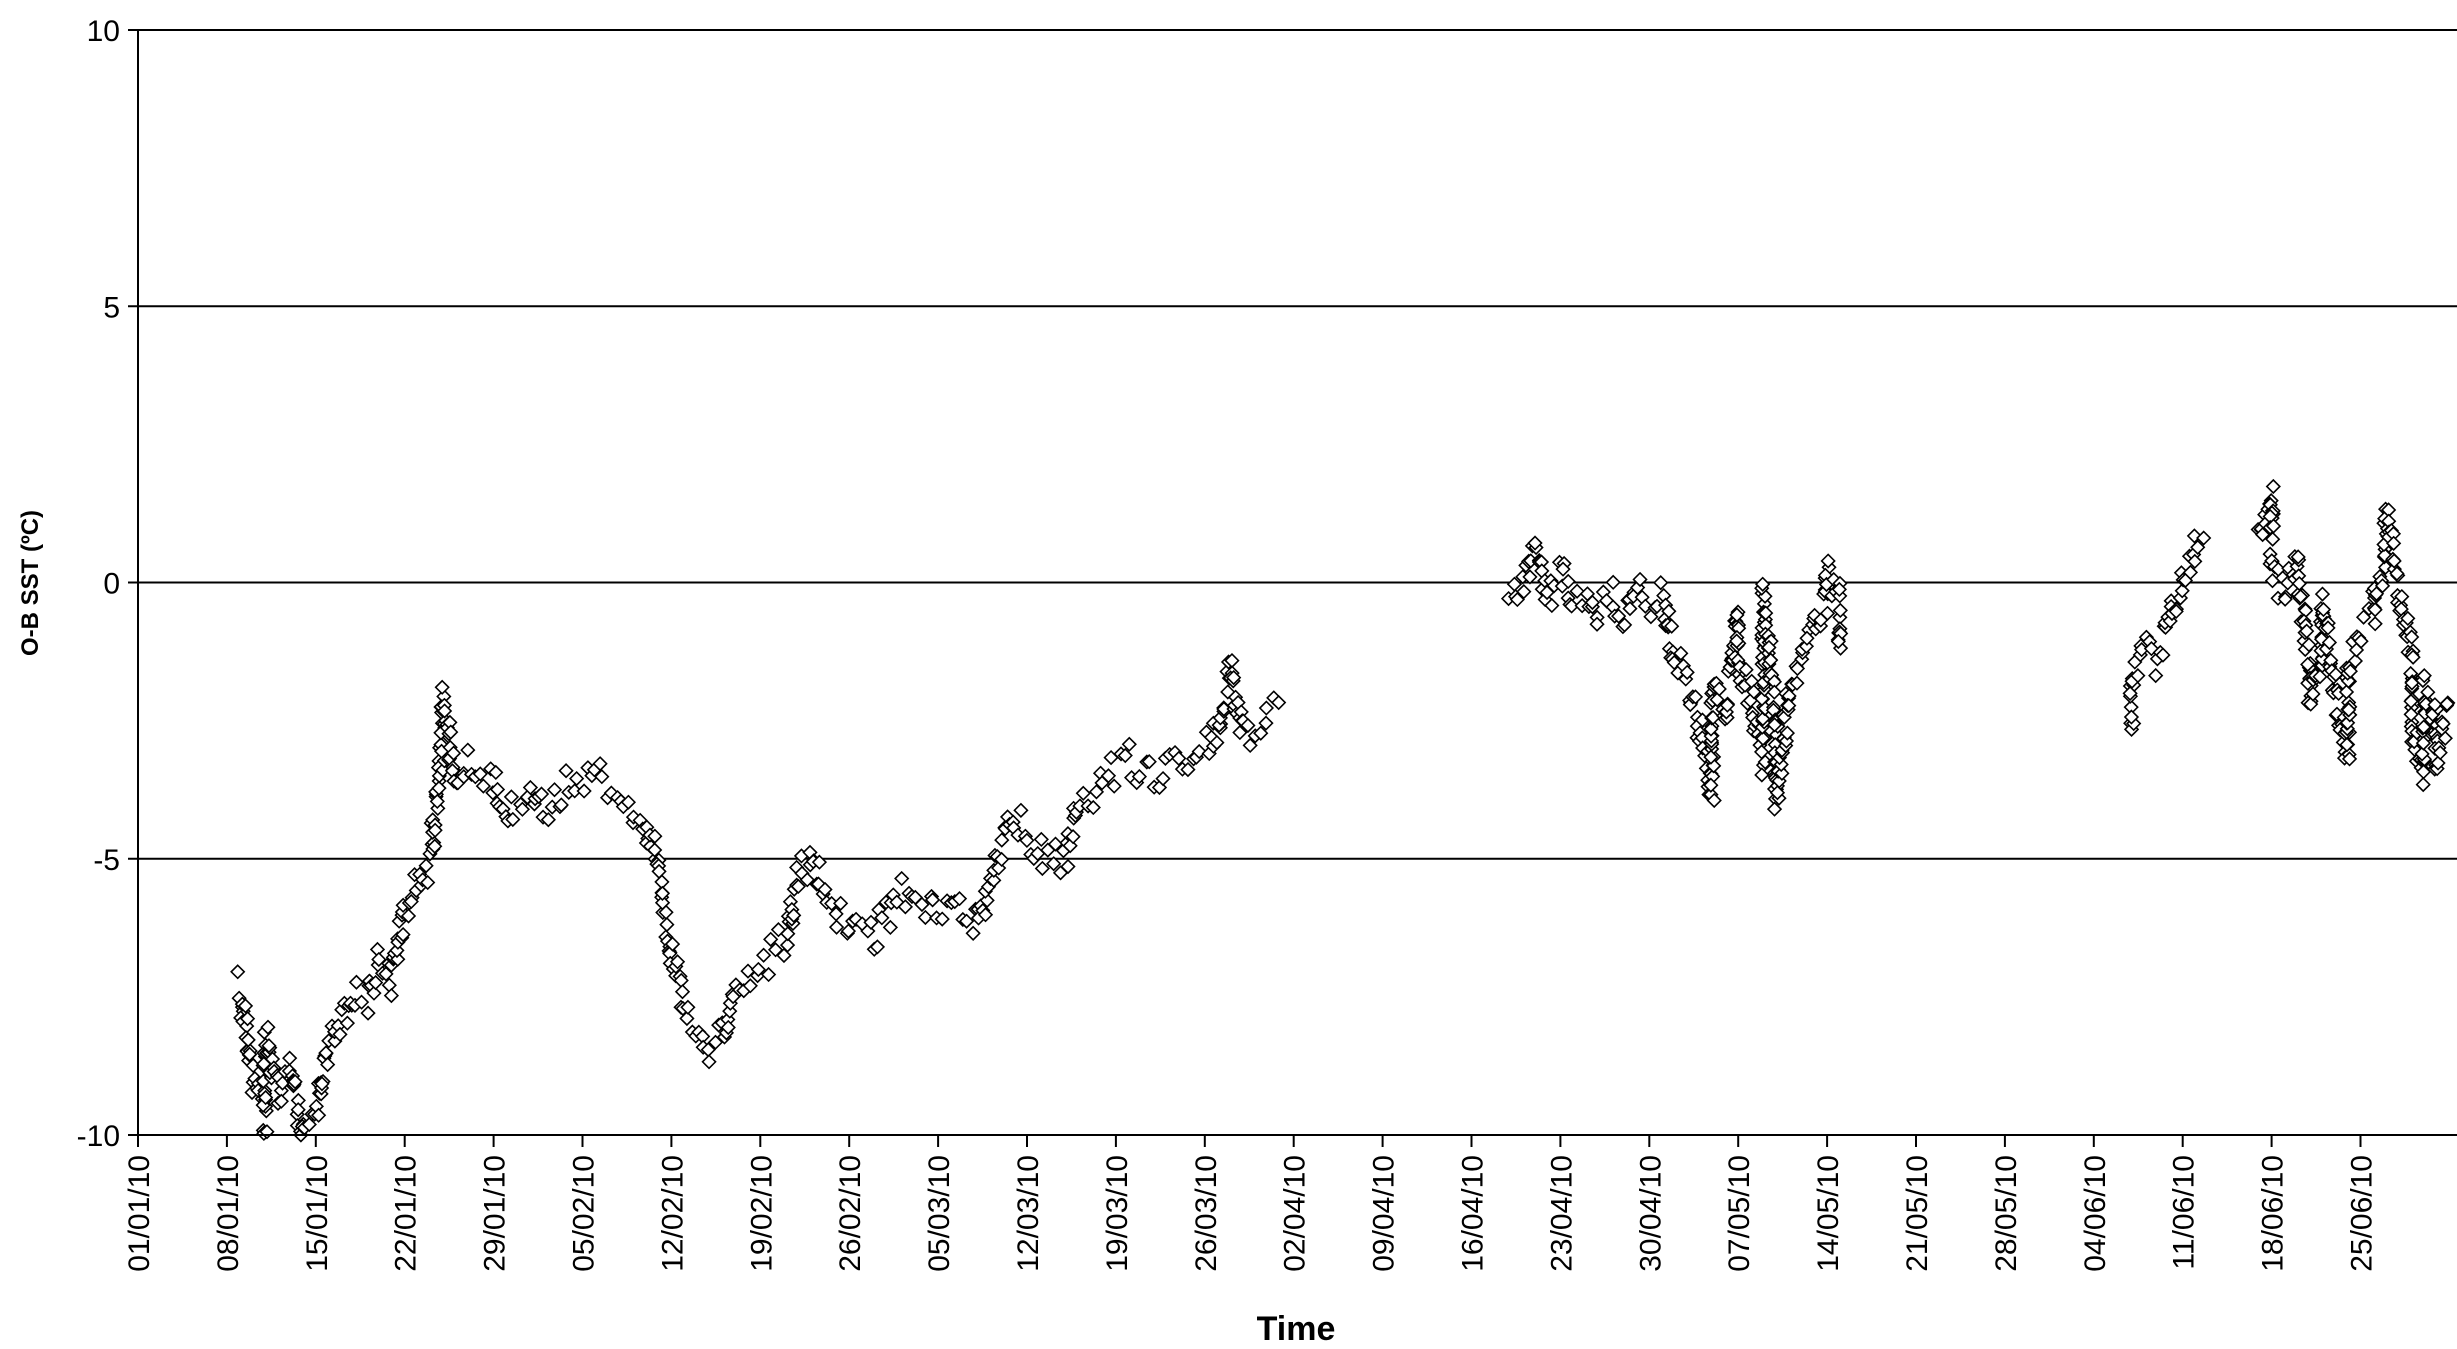  What do you see at coordinates (228, 1213) in the screenshot?
I see `x-tick-label: 08/01/10` at bounding box center [228, 1213].